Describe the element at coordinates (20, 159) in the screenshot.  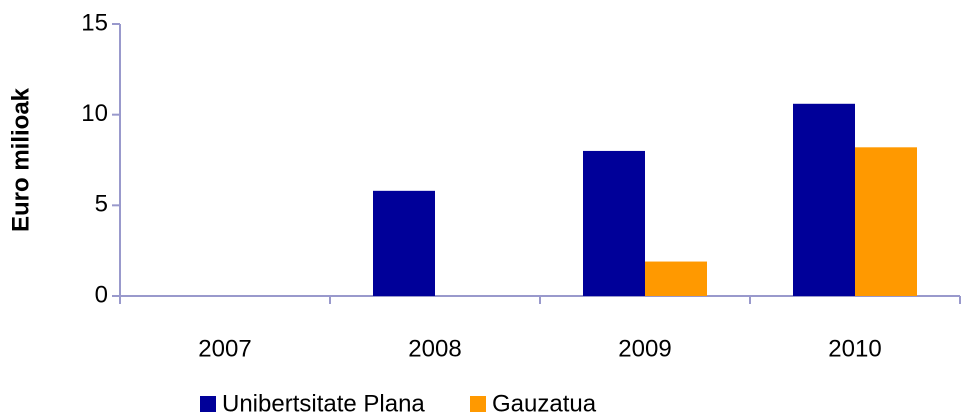
I see `y-axis-label: Euro milioak` at that location.